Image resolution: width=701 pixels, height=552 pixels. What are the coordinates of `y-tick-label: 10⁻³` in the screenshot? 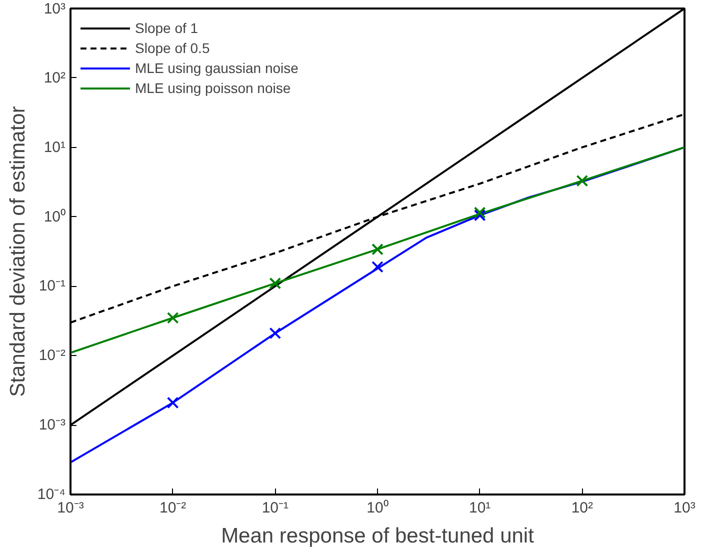 It's located at (52, 425).